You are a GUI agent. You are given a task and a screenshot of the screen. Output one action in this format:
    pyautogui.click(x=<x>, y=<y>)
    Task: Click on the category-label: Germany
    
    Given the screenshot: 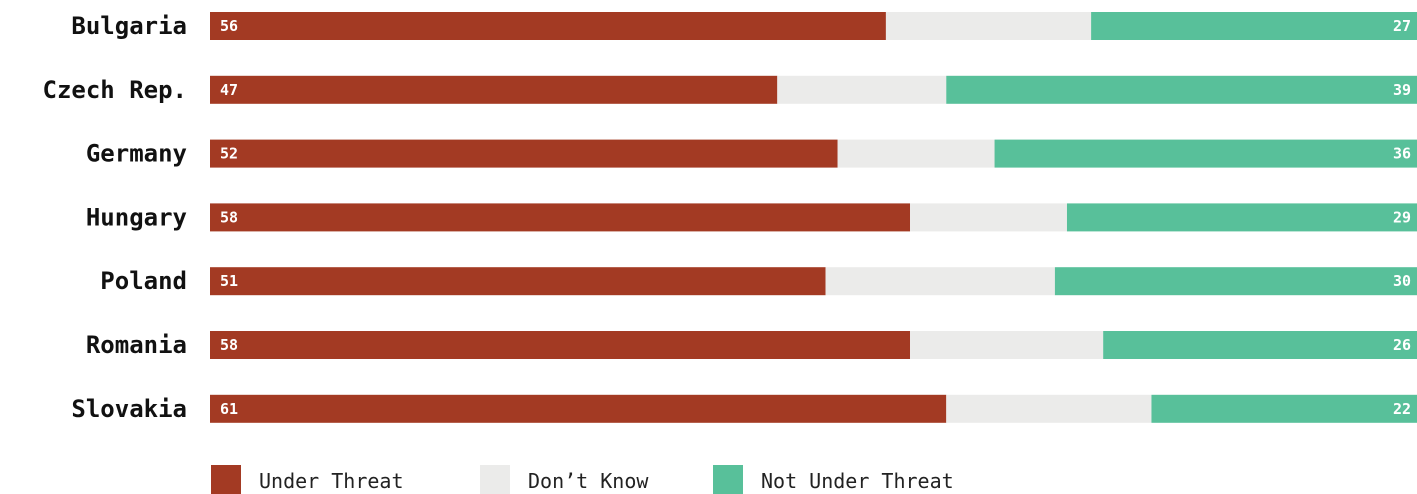 What is the action you would take?
    pyautogui.click(x=136, y=154)
    